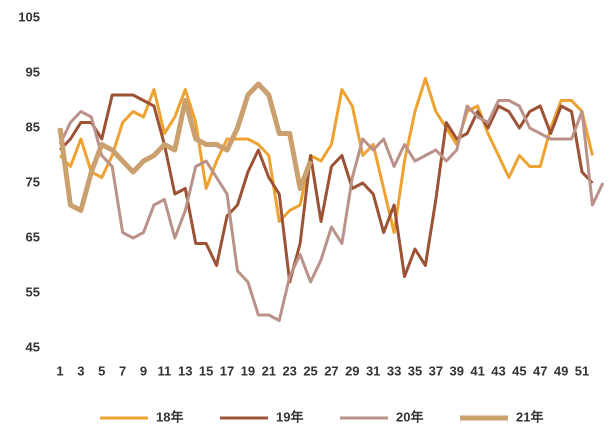 The image size is (610, 433). I want to click on x-tick-label: 1, so click(59, 370).